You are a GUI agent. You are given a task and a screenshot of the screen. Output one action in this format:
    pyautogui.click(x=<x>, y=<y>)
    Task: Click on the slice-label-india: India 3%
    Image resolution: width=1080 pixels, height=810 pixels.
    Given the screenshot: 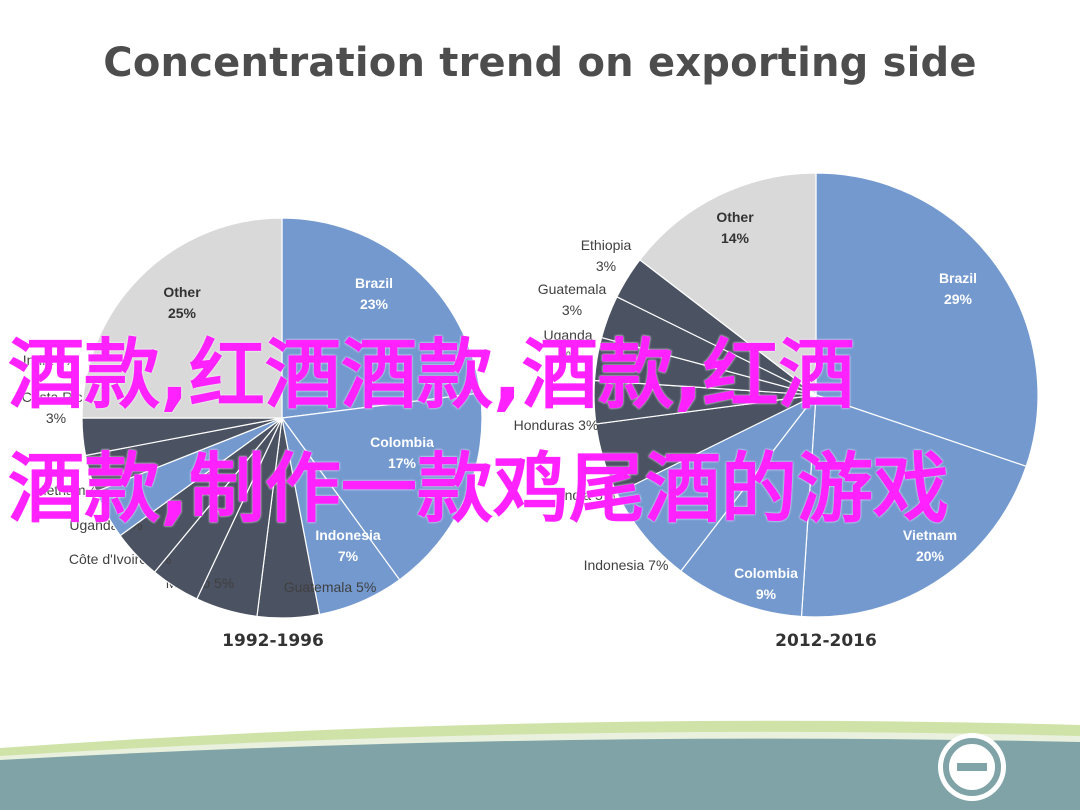 What is the action you would take?
    pyautogui.click(x=50, y=360)
    